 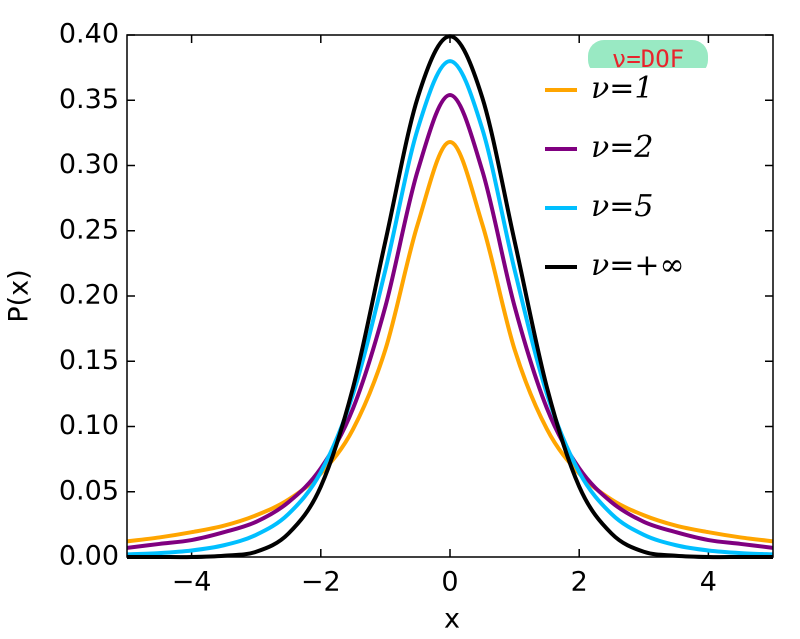 What do you see at coordinates (89, 425) in the screenshot?
I see `y-tick-label: 0.10` at bounding box center [89, 425].